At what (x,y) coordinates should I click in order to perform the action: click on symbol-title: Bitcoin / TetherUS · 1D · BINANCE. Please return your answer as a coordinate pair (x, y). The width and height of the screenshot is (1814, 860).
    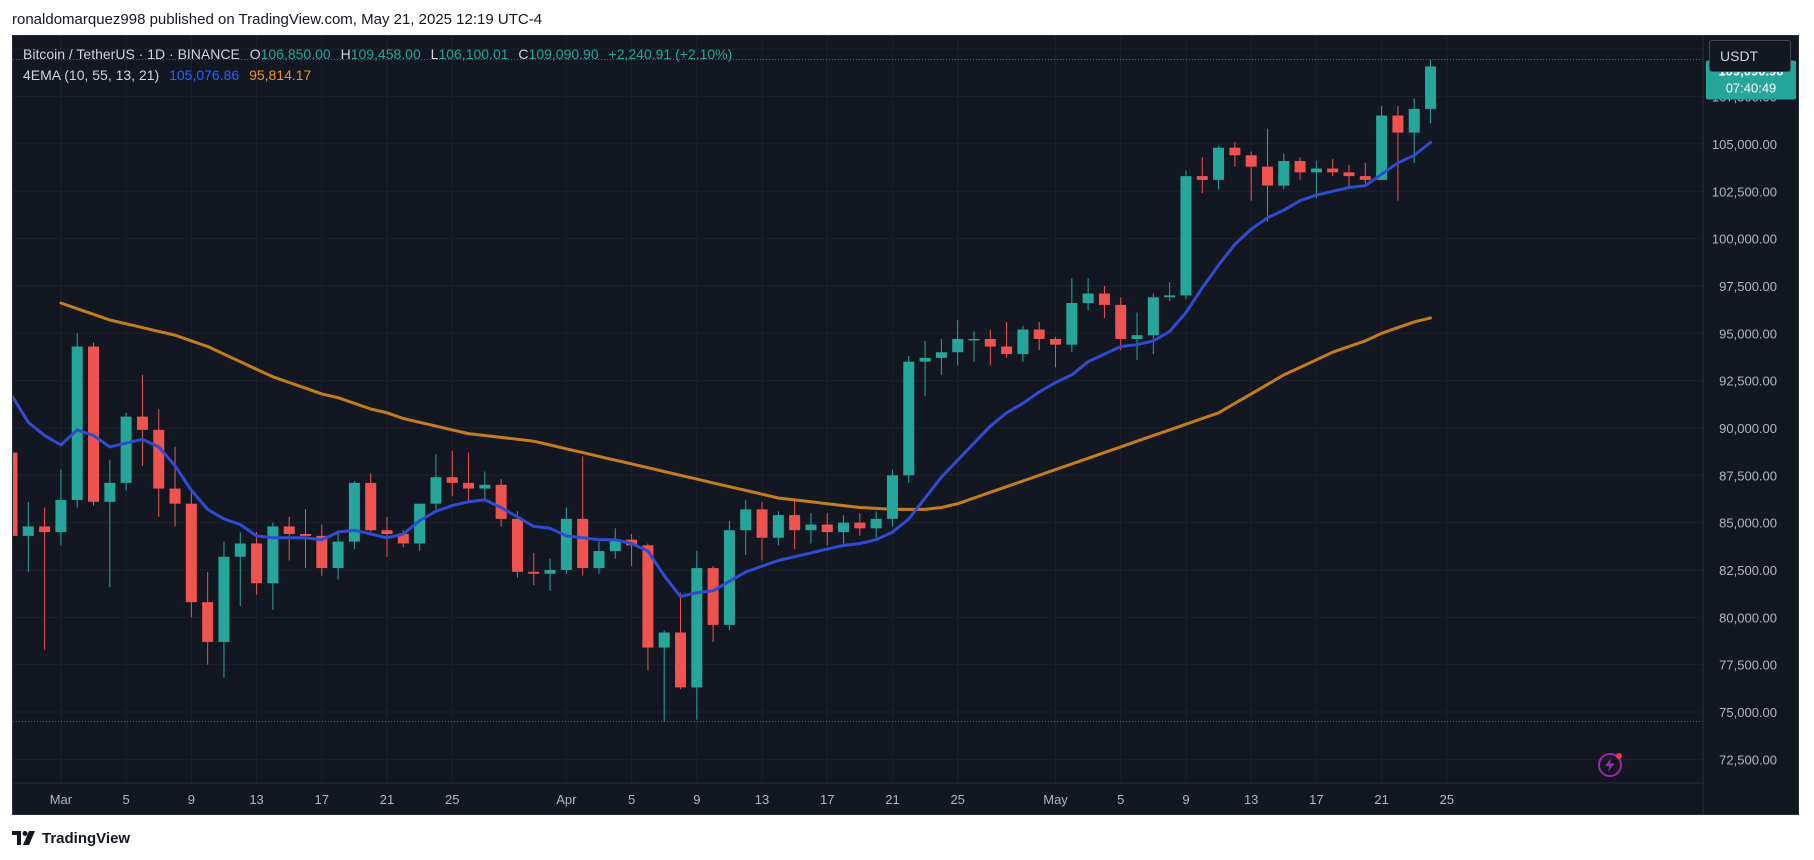
    Looking at the image, I should click on (131, 54).